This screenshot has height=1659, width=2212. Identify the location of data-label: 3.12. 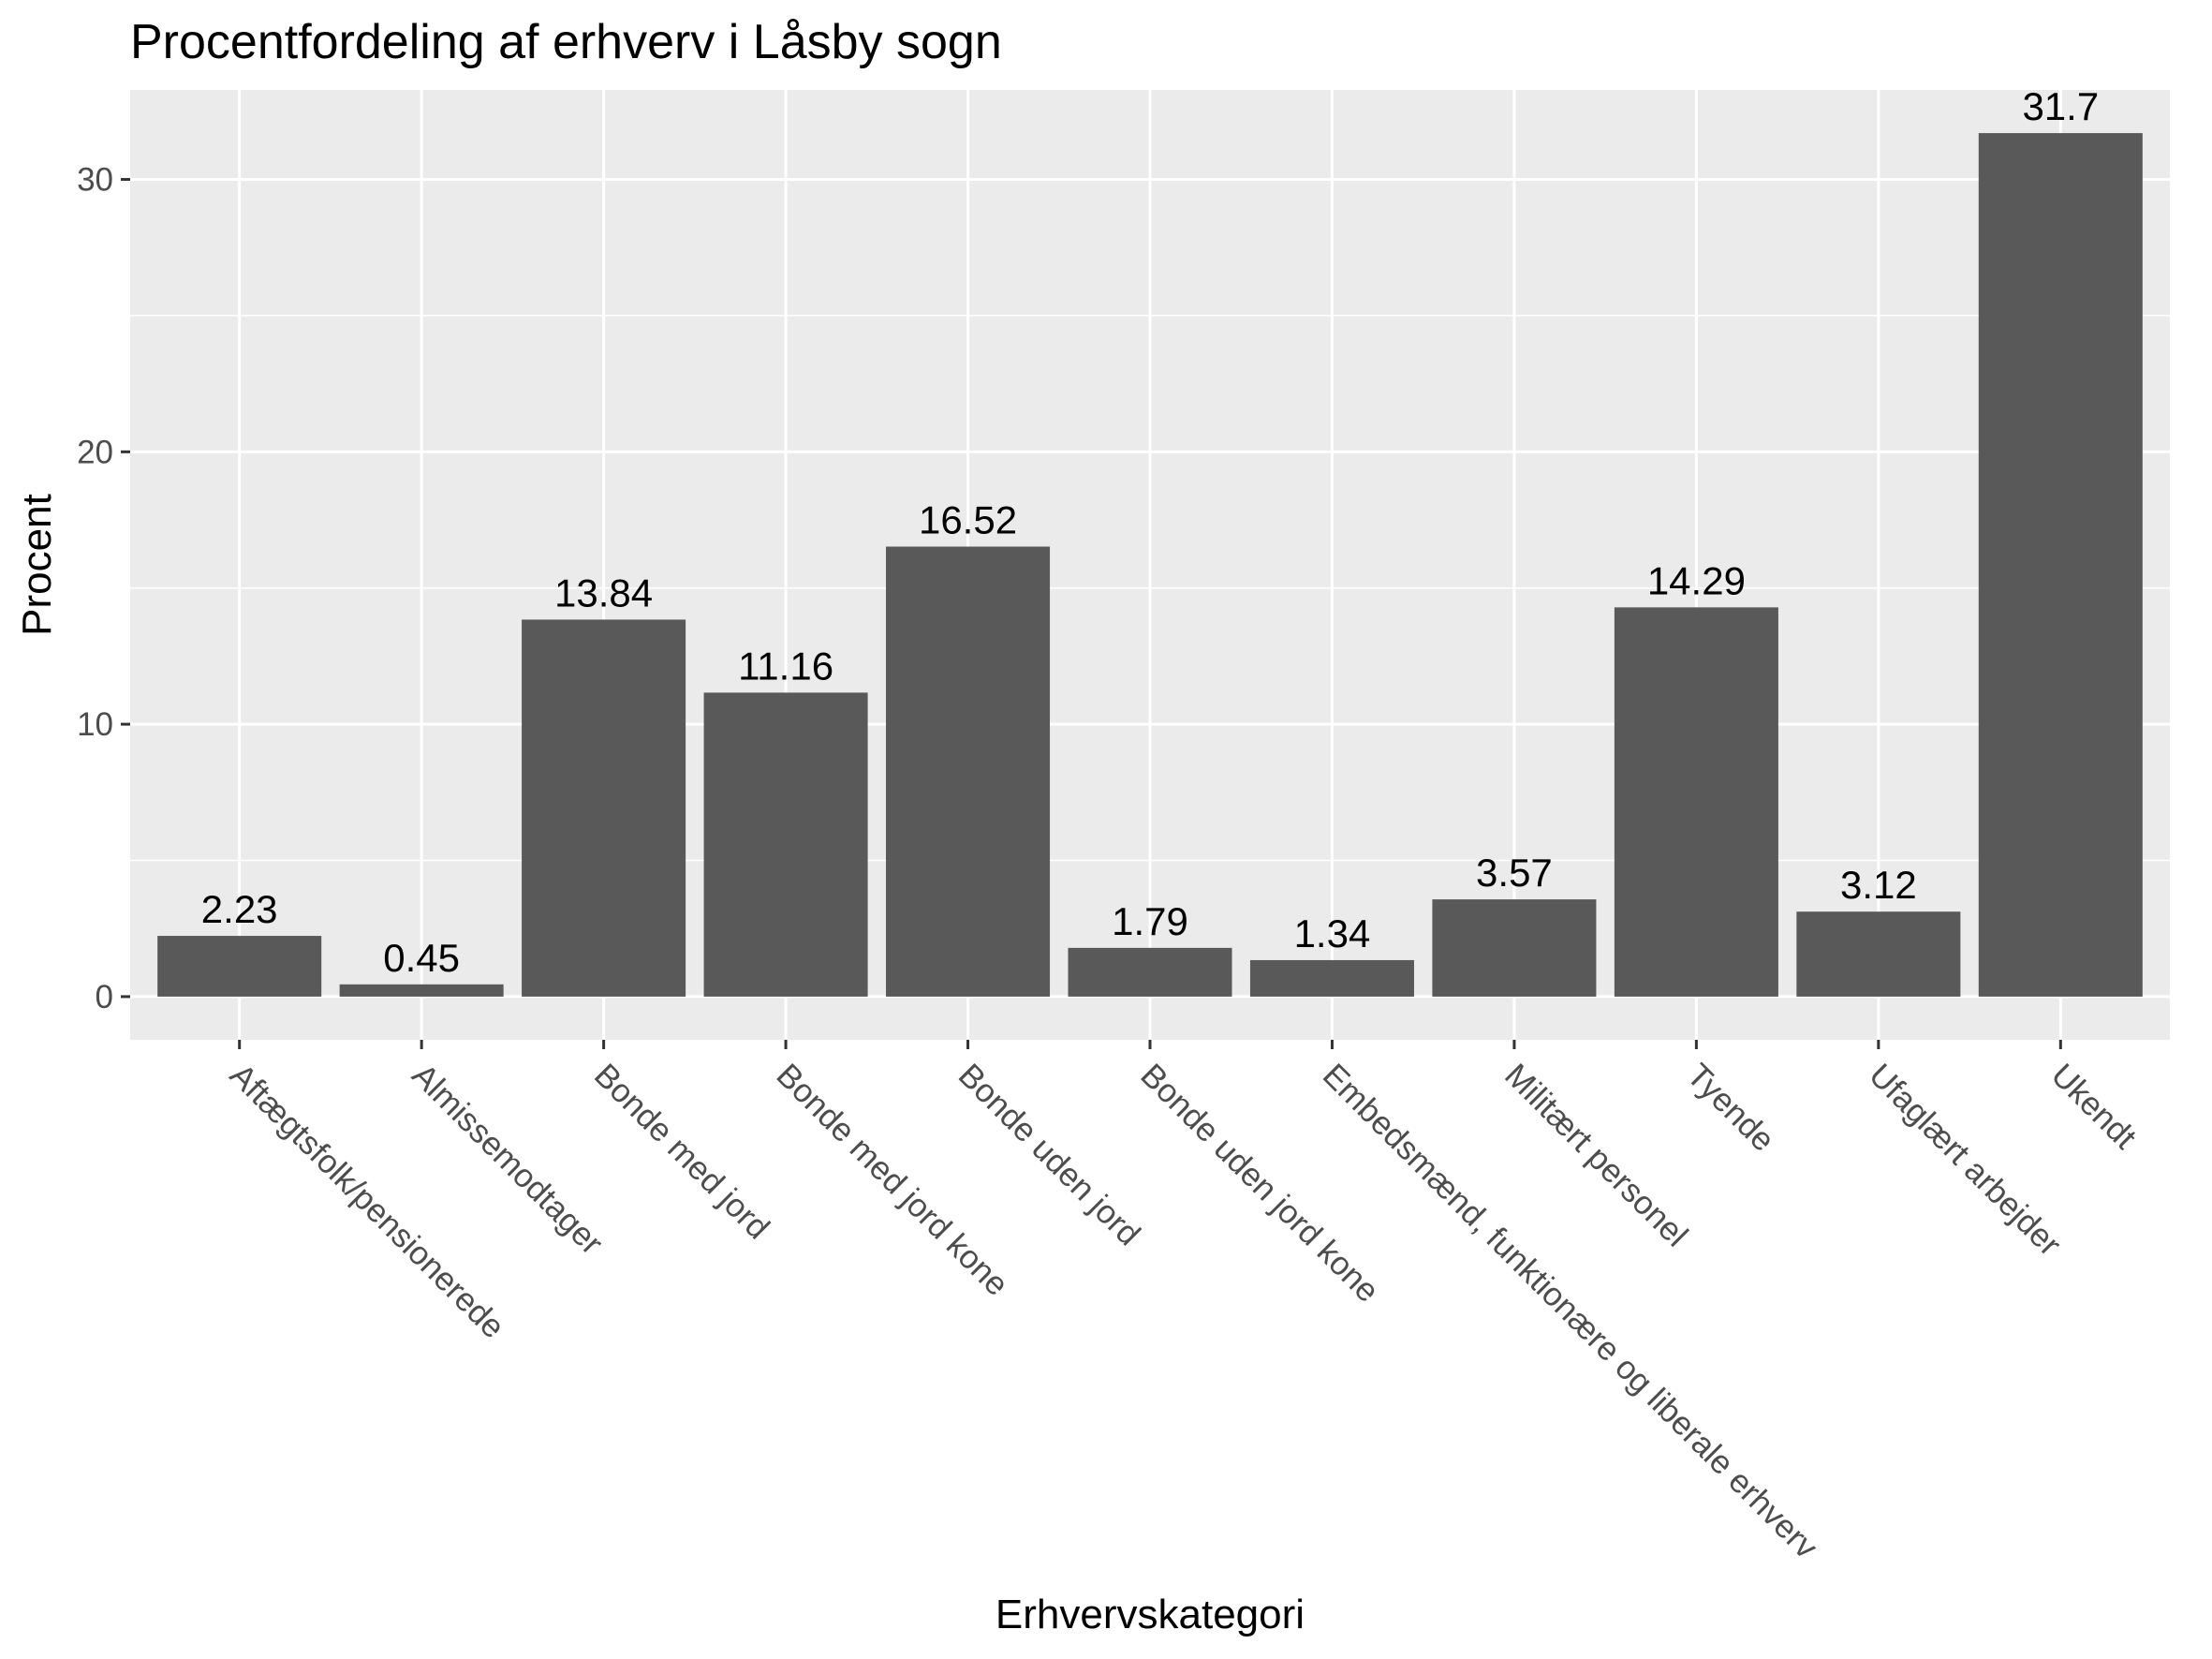
(1879, 885).